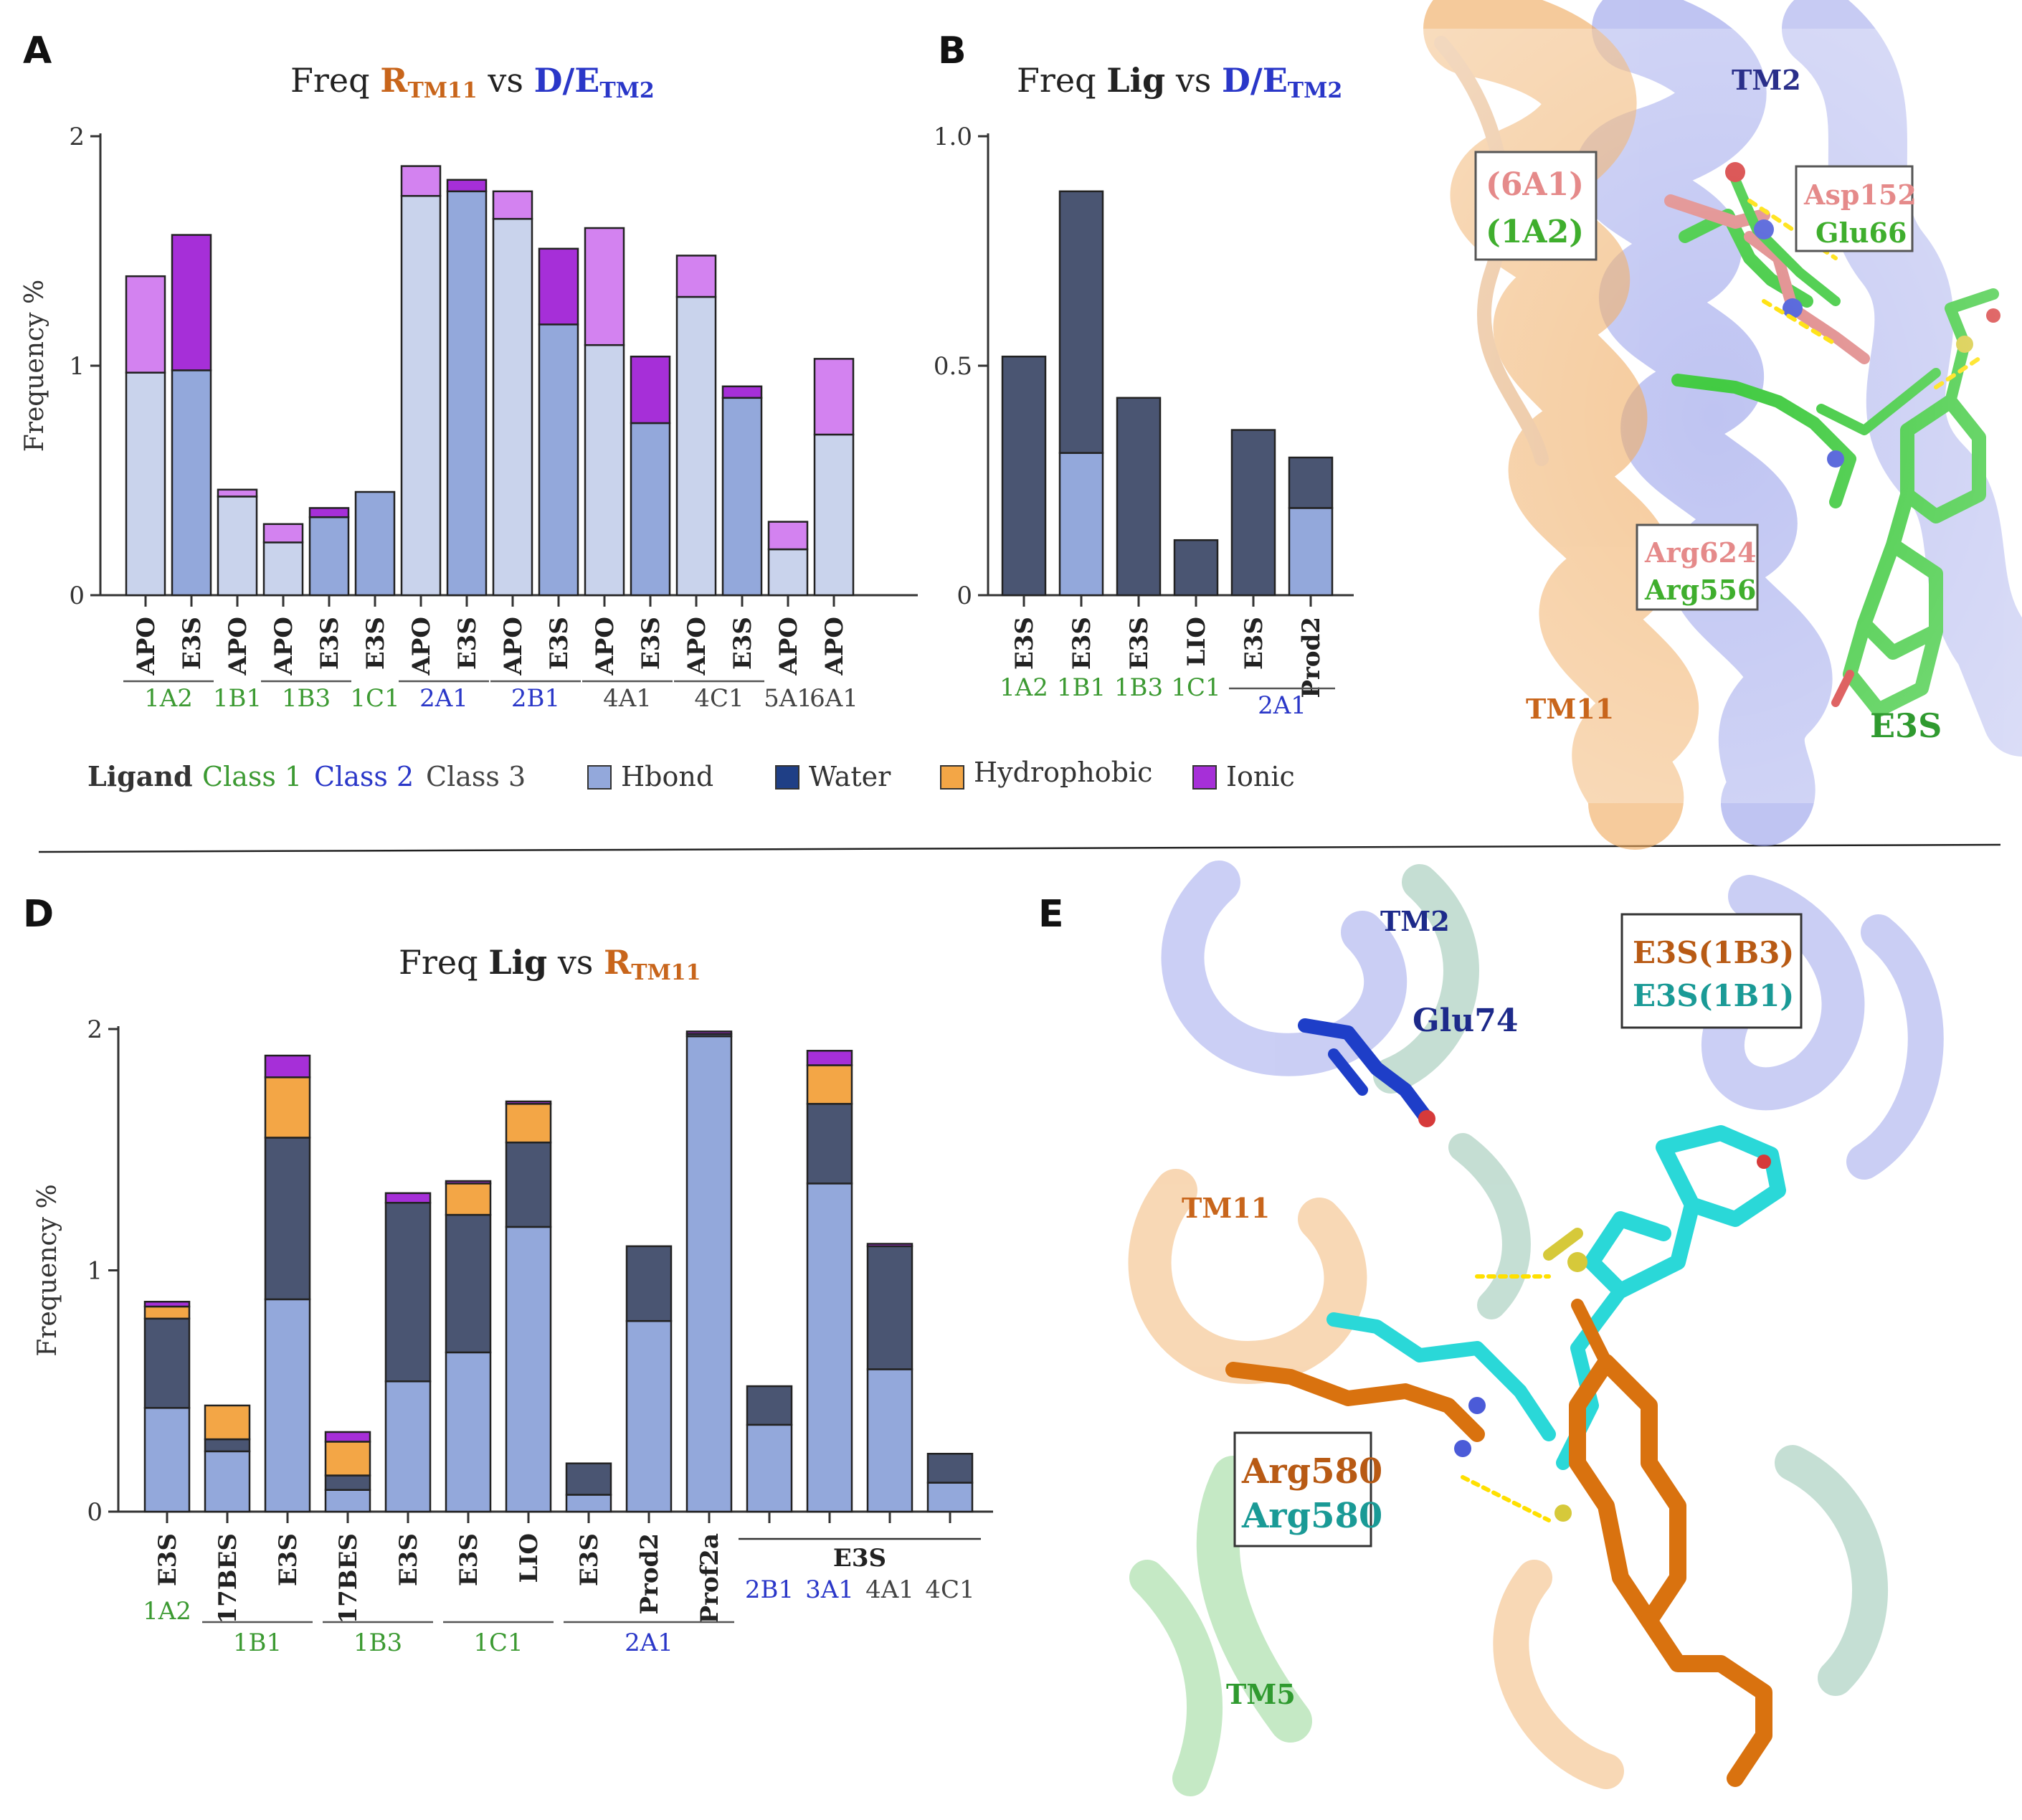  I want to click on group-label-1b3: 1B3, so click(377, 1643).